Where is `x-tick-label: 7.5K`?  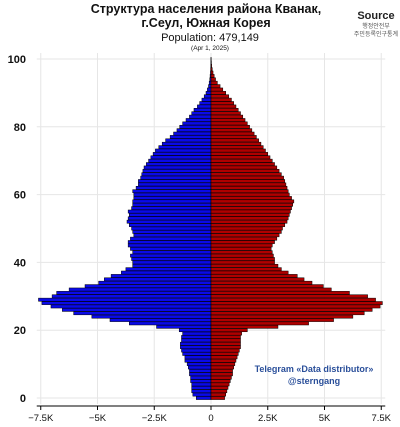
x-tick-label: 7.5K is located at coordinates (381, 418).